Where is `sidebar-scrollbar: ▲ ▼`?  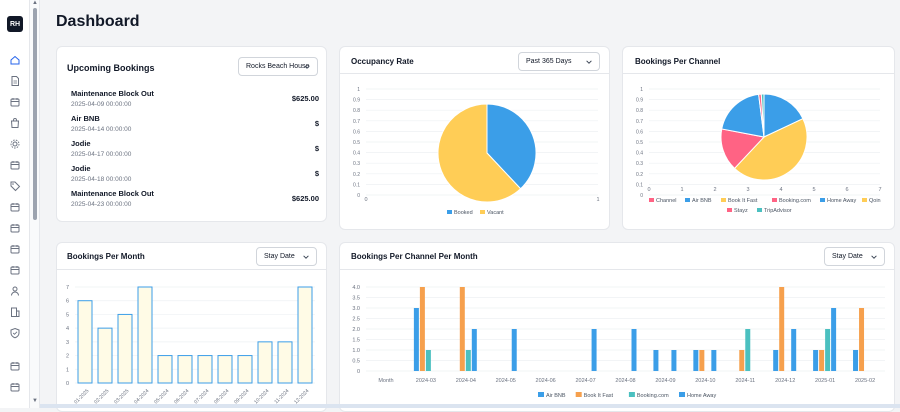 sidebar-scrollbar: ▲ ▼ is located at coordinates (35, 204).